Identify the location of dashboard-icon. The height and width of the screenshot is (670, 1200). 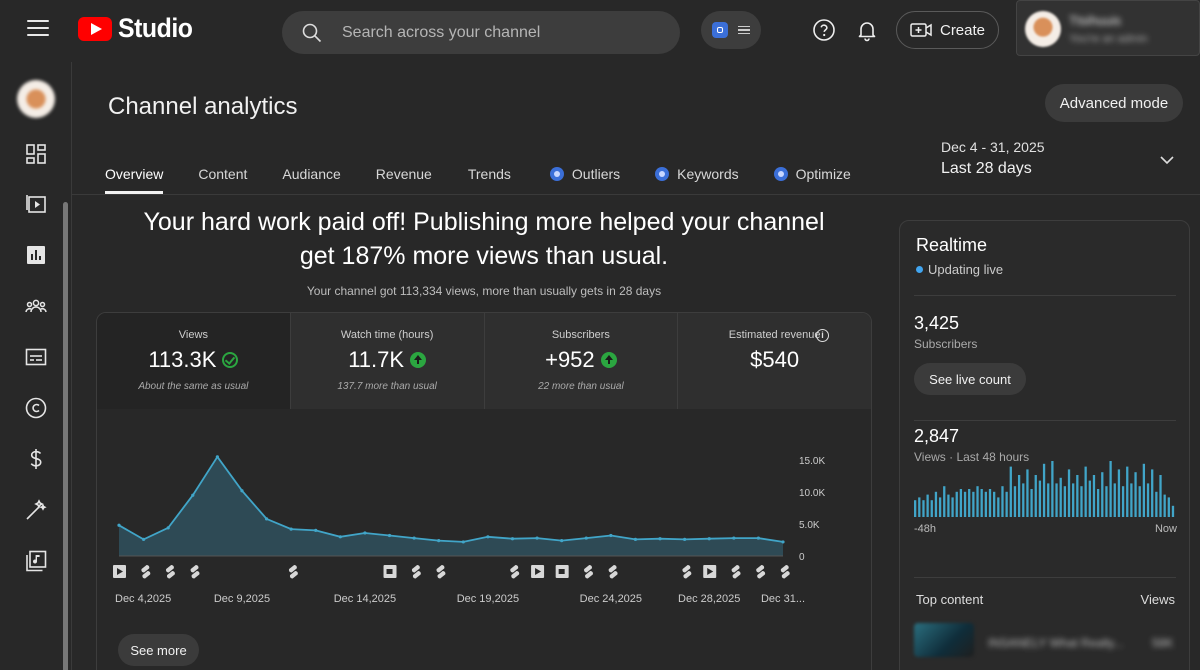
(36, 154).